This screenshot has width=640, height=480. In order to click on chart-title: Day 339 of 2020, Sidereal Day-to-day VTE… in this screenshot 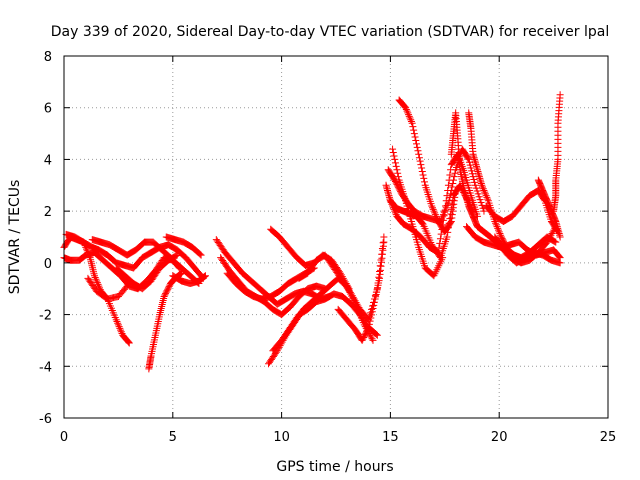, I will do `click(330, 32)`.